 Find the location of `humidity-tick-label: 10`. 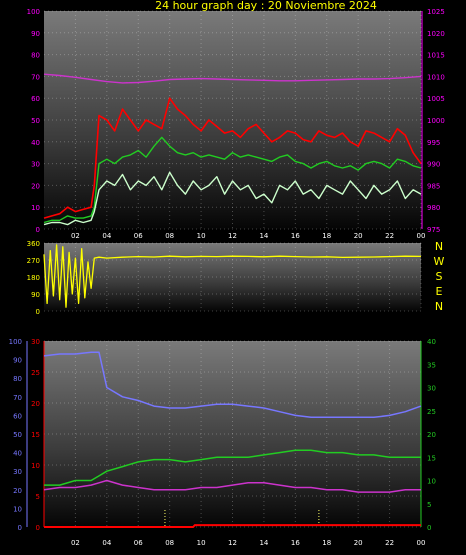

humidity-tick-label: 10 is located at coordinates (17, 509).